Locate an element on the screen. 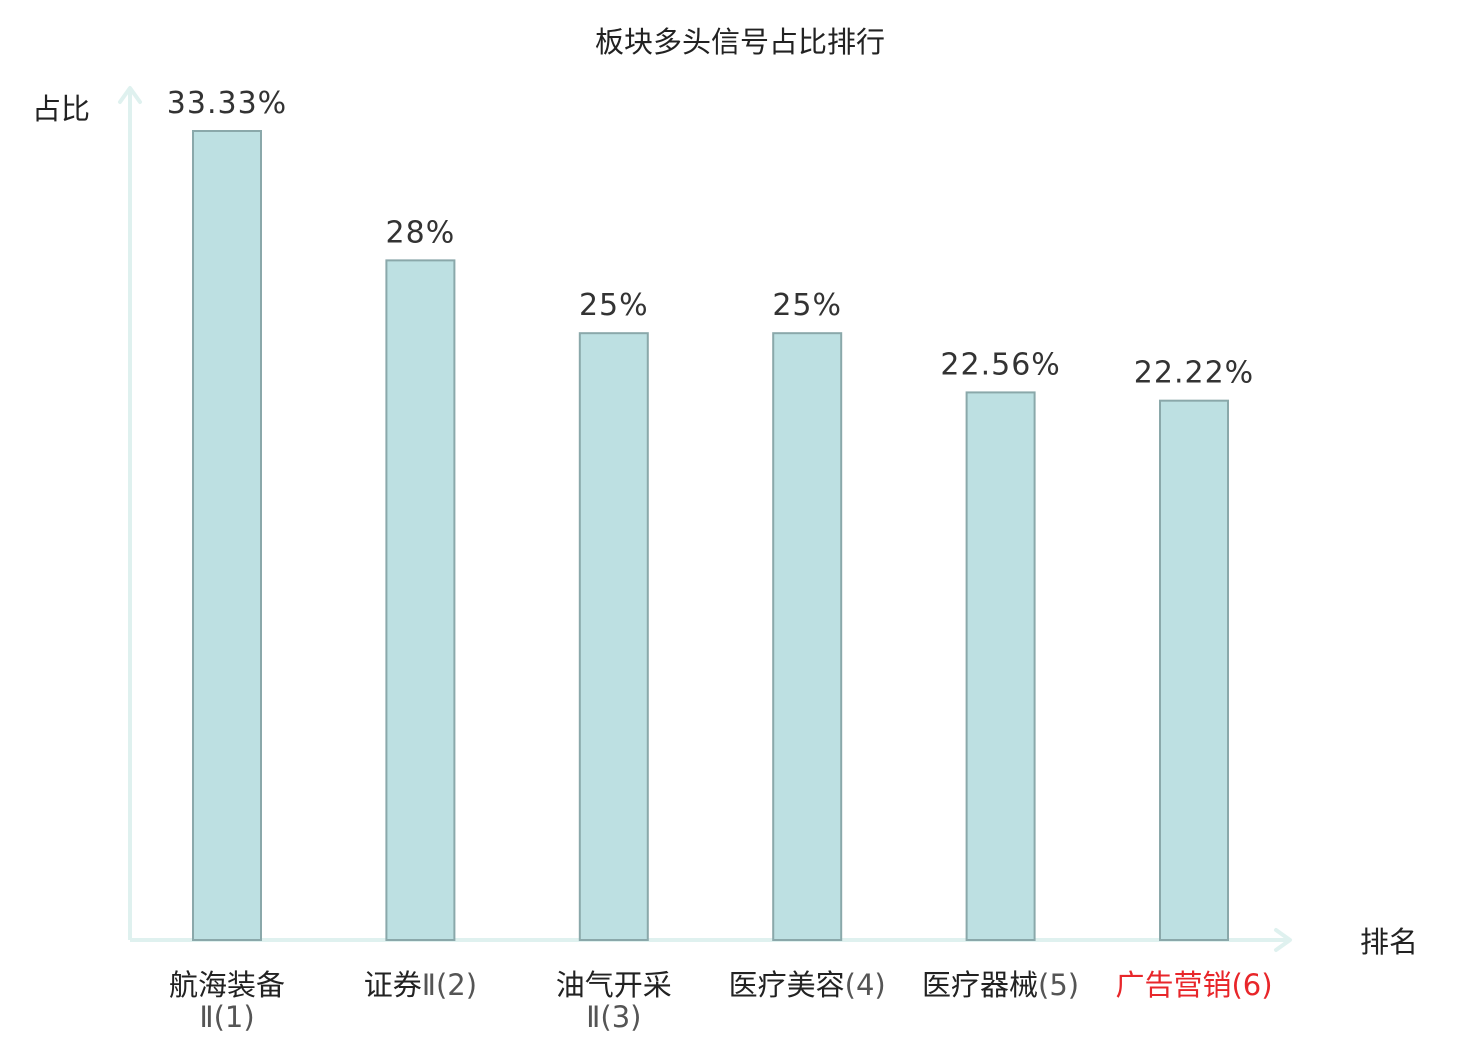 The width and height of the screenshot is (1480, 1040). x-axis-label: 排名 is located at coordinates (1389, 942).